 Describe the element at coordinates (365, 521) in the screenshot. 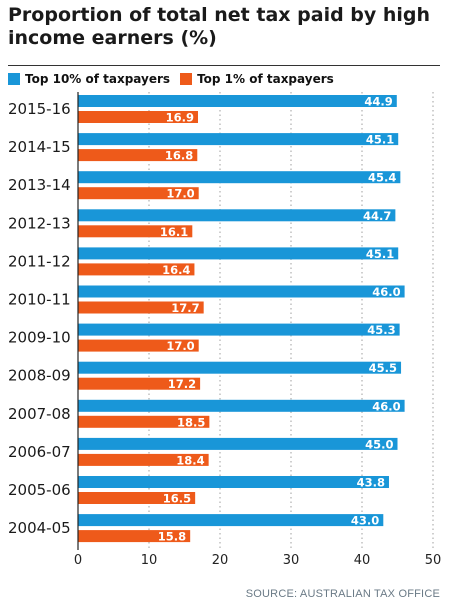

I see `data-label-top10: 43.0` at that location.